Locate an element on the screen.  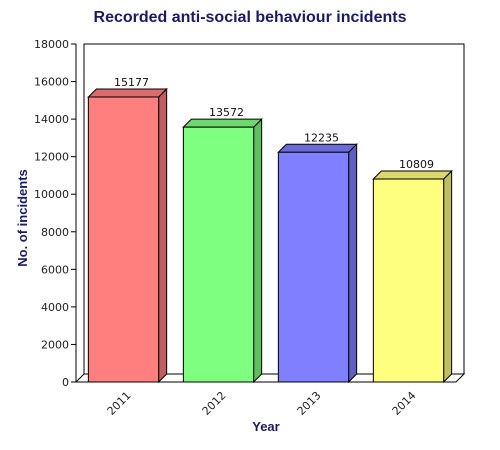
bar-2014: 10809 is located at coordinates (412, 271).